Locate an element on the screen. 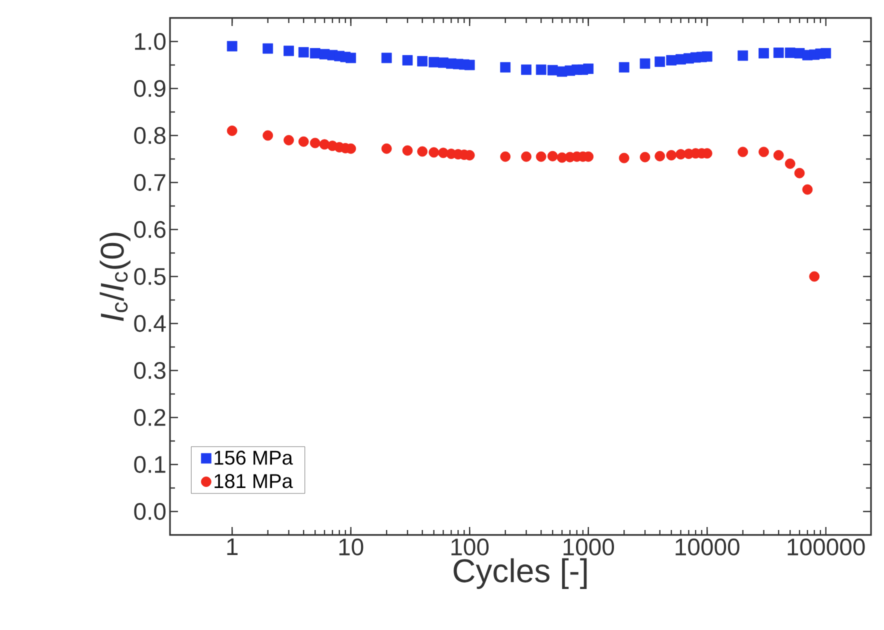  y-tick-label: 0.4 is located at coordinates (150, 323).